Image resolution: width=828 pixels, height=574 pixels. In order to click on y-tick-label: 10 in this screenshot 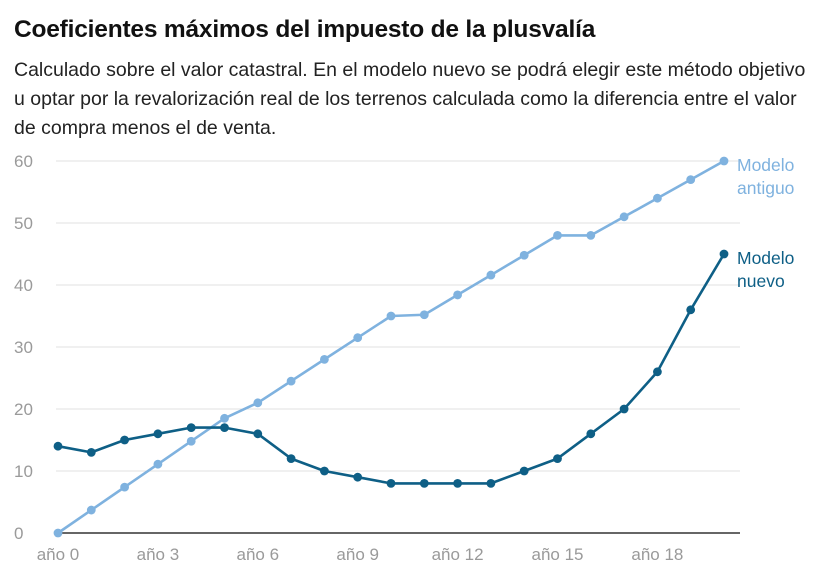, I will do `click(23, 471)`.